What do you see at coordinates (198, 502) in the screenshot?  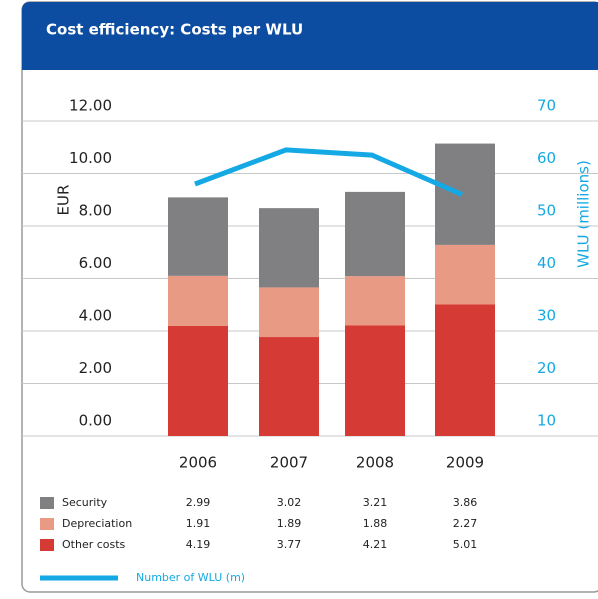 I see `data-label: 2.99` at bounding box center [198, 502].